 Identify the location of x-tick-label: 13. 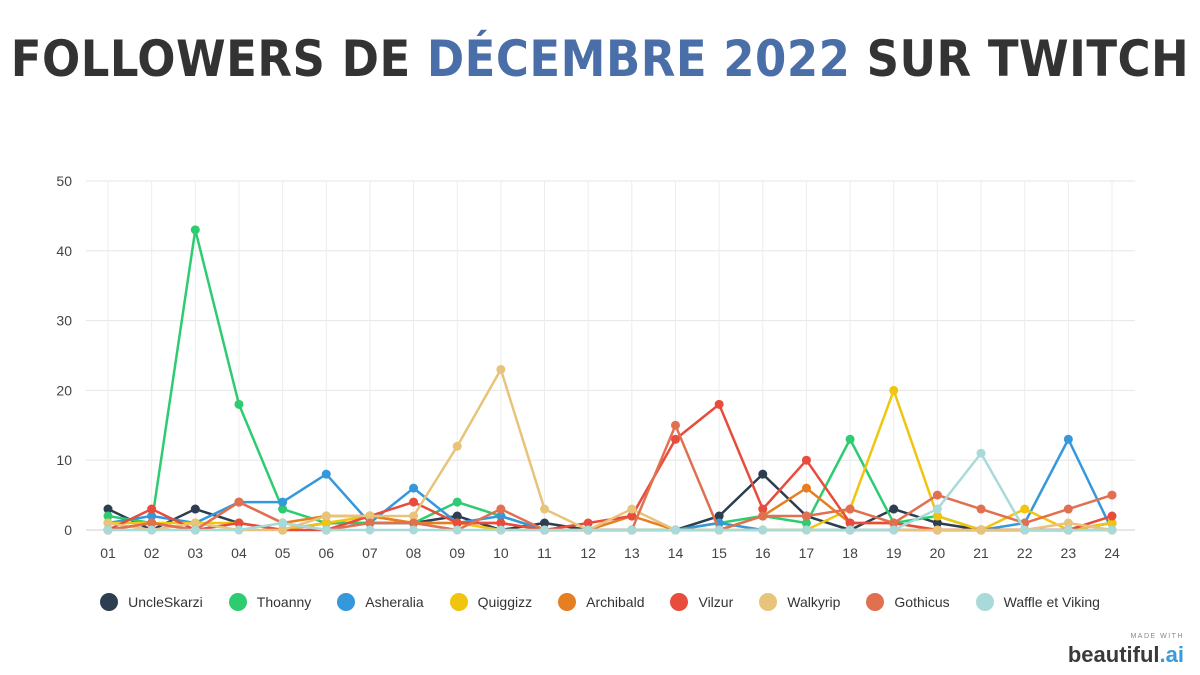
(632, 553).